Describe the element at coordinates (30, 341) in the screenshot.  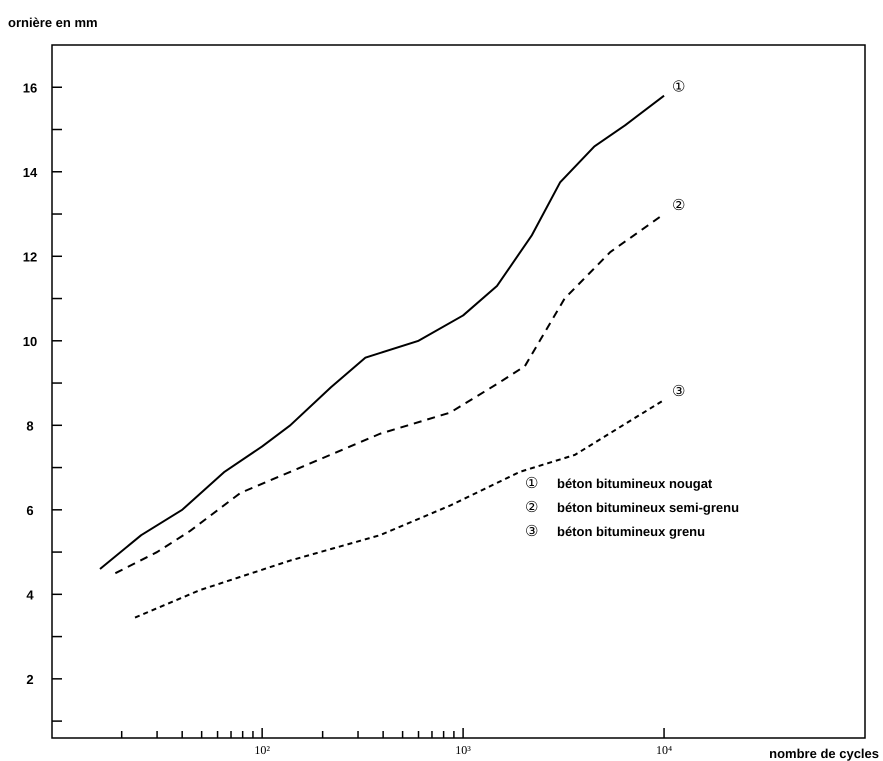
I see `y-tick-label: 10` at that location.